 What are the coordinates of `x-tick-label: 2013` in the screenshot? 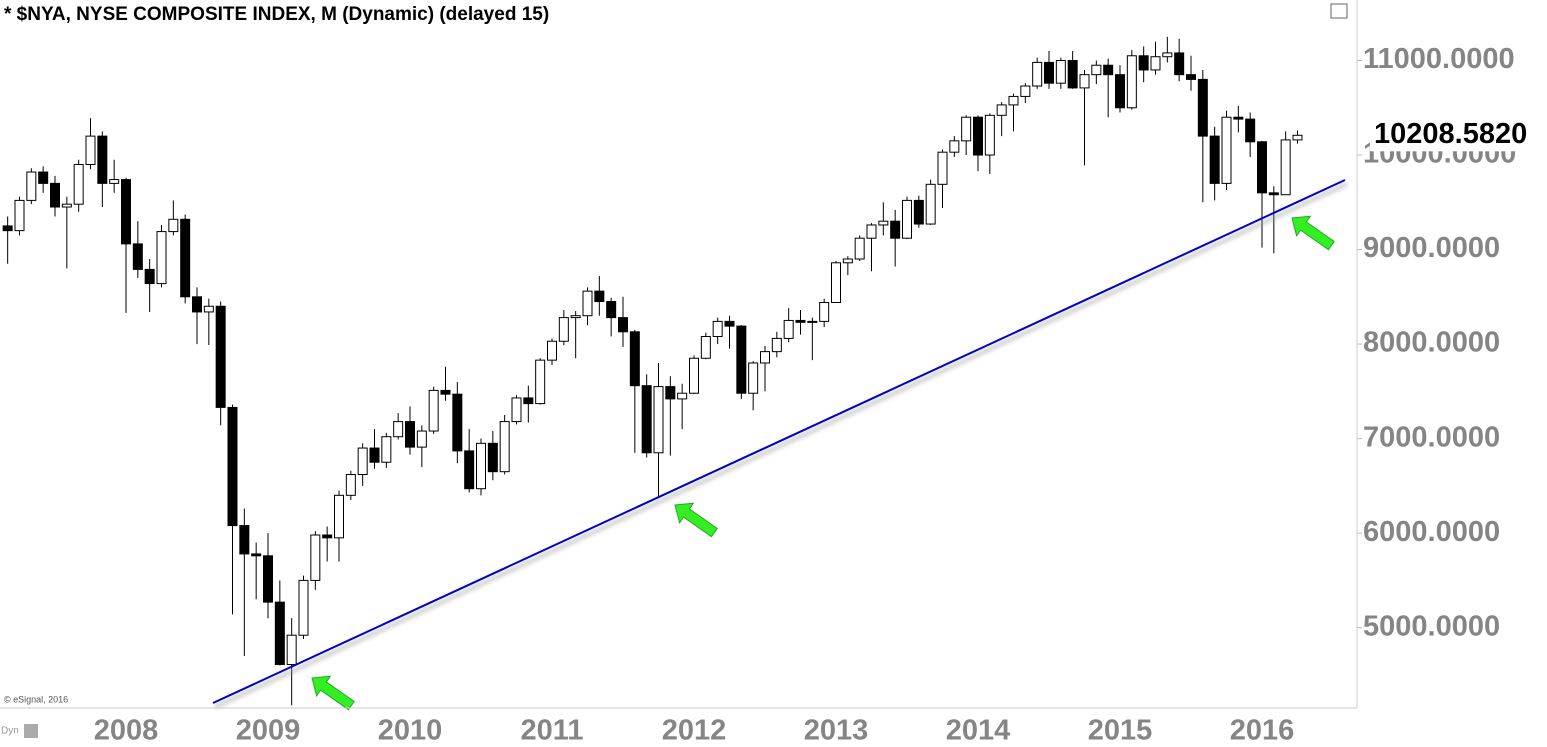 It's located at (836, 731).